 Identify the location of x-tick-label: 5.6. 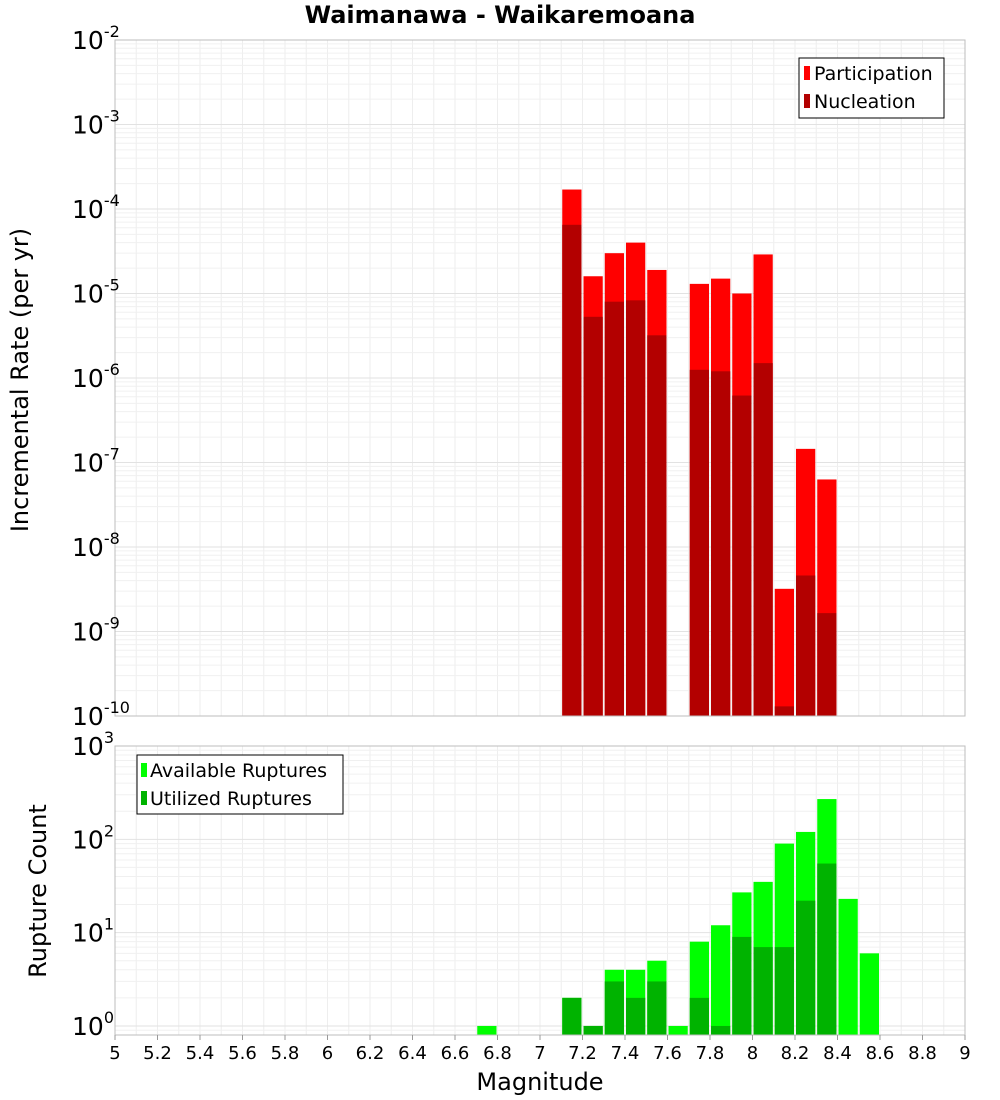
(242, 1053).